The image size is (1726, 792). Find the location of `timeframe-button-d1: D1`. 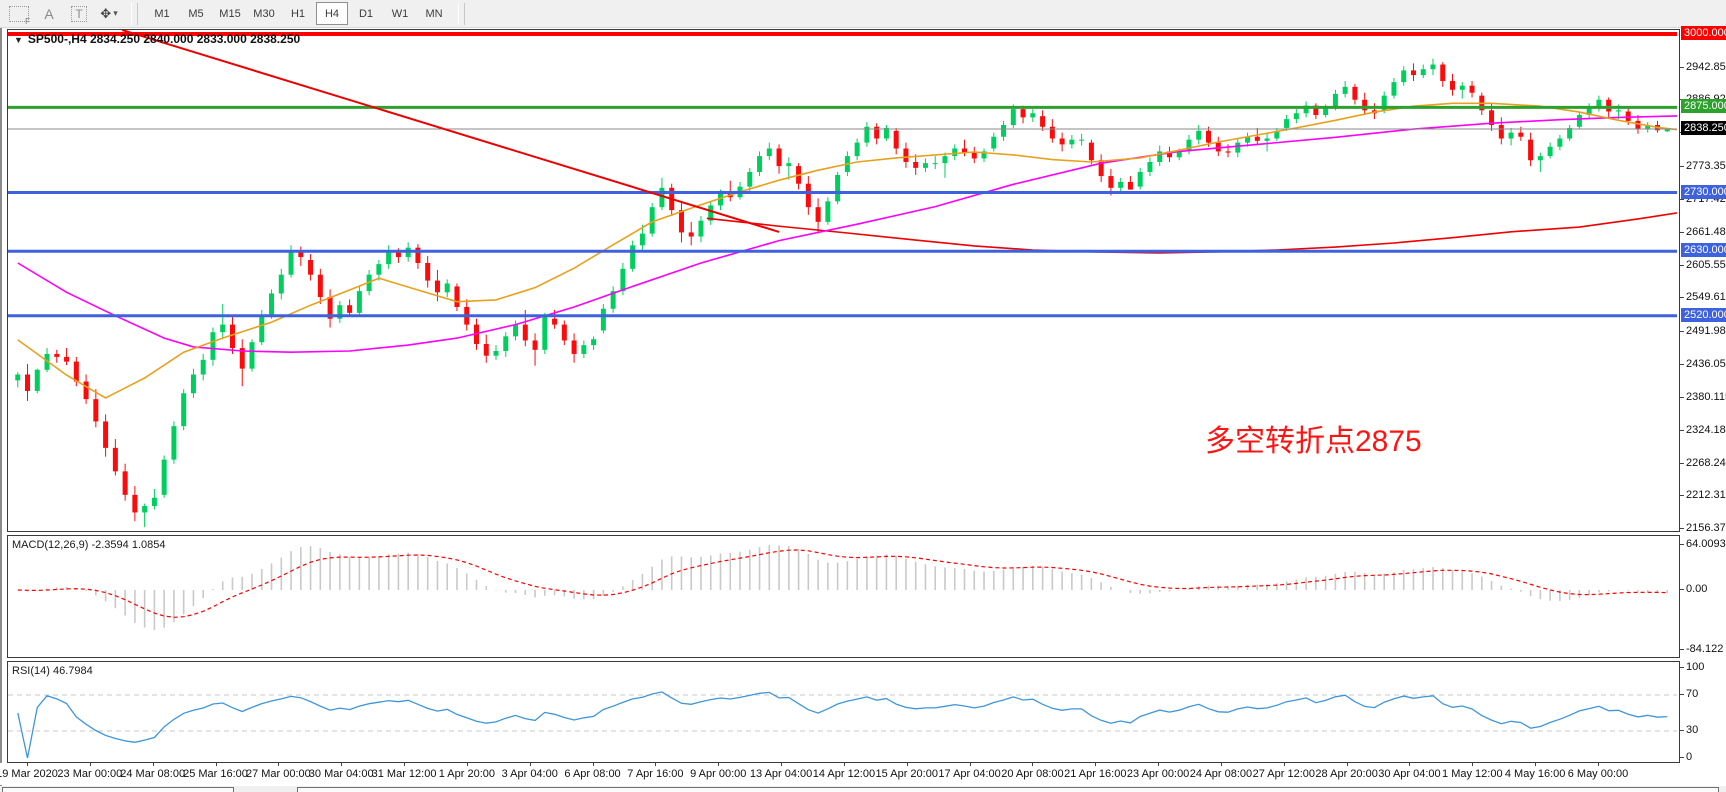

timeframe-button-d1: D1 is located at coordinates (366, 13).